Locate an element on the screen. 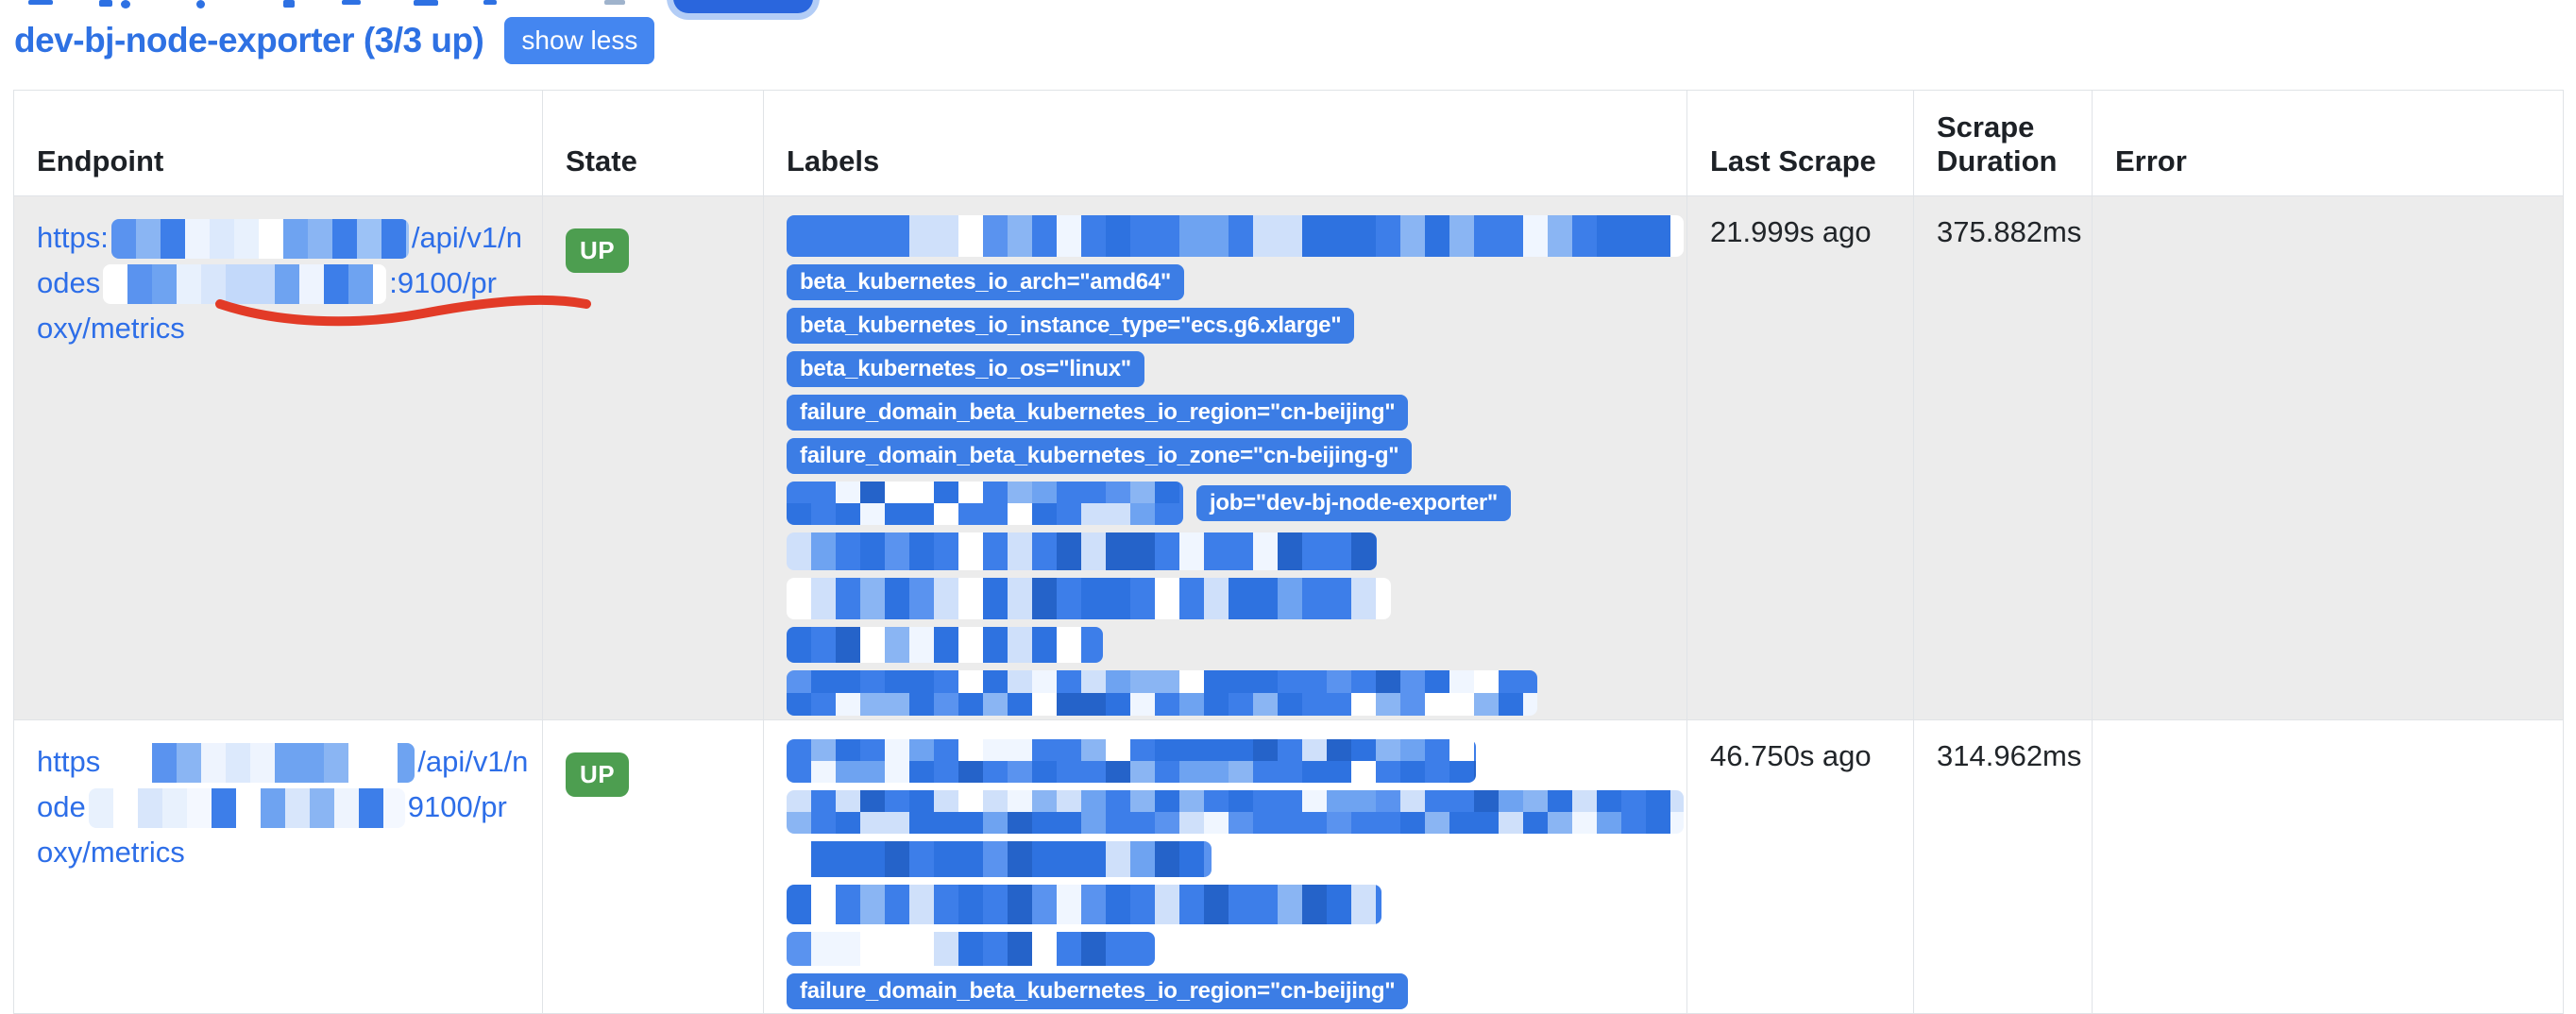 The image size is (2576, 1014). endpoint-line: https/api/v1/n is located at coordinates (282, 762).